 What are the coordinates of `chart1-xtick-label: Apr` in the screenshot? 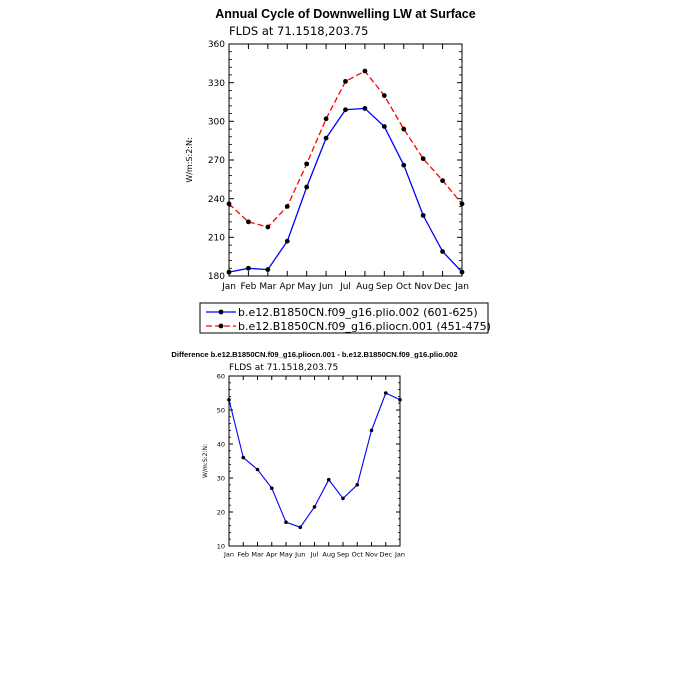 It's located at (287, 287).